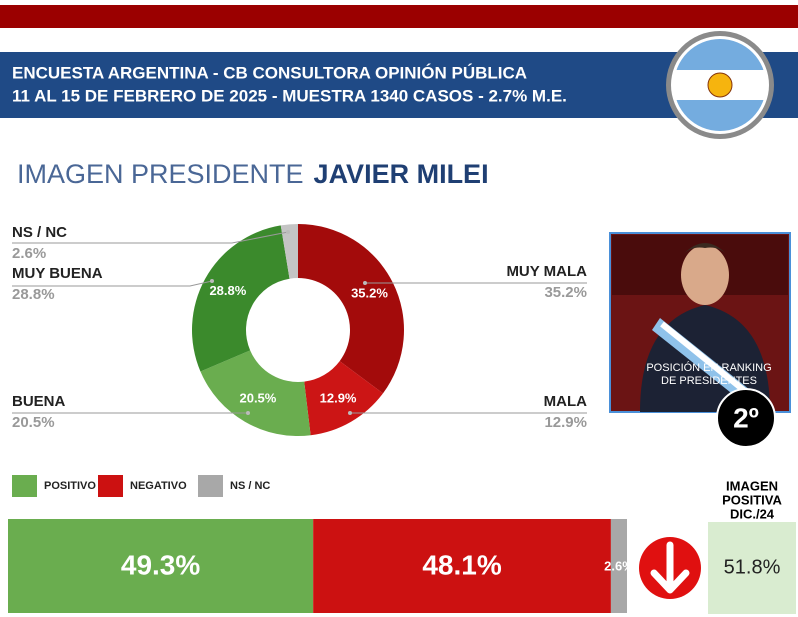 The height and width of the screenshot is (617, 798). What do you see at coordinates (338, 398) in the screenshot?
I see `slice-label: 12.9%` at bounding box center [338, 398].